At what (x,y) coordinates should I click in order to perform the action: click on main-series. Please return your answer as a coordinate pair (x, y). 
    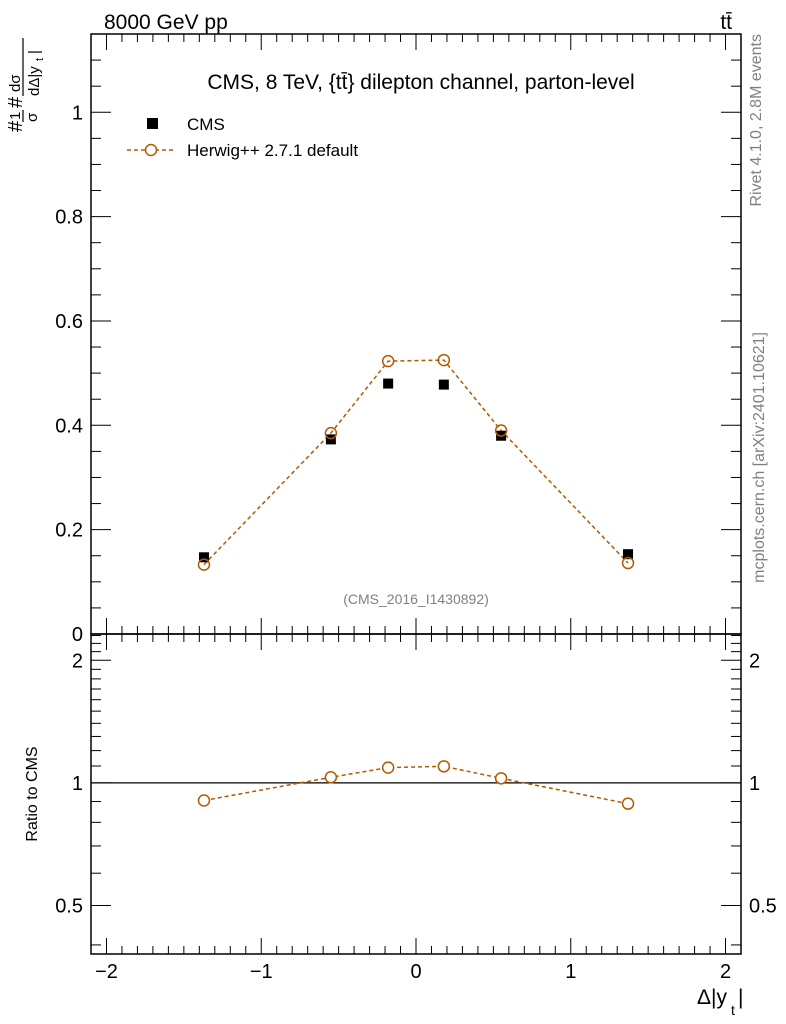
    Looking at the image, I should click on (416, 462).